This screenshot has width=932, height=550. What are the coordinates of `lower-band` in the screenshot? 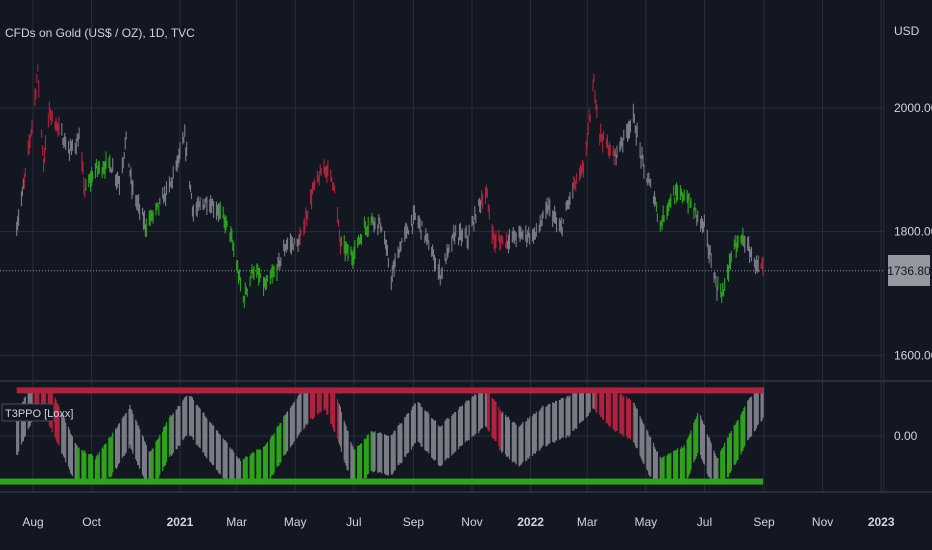 It's located at (382, 481).